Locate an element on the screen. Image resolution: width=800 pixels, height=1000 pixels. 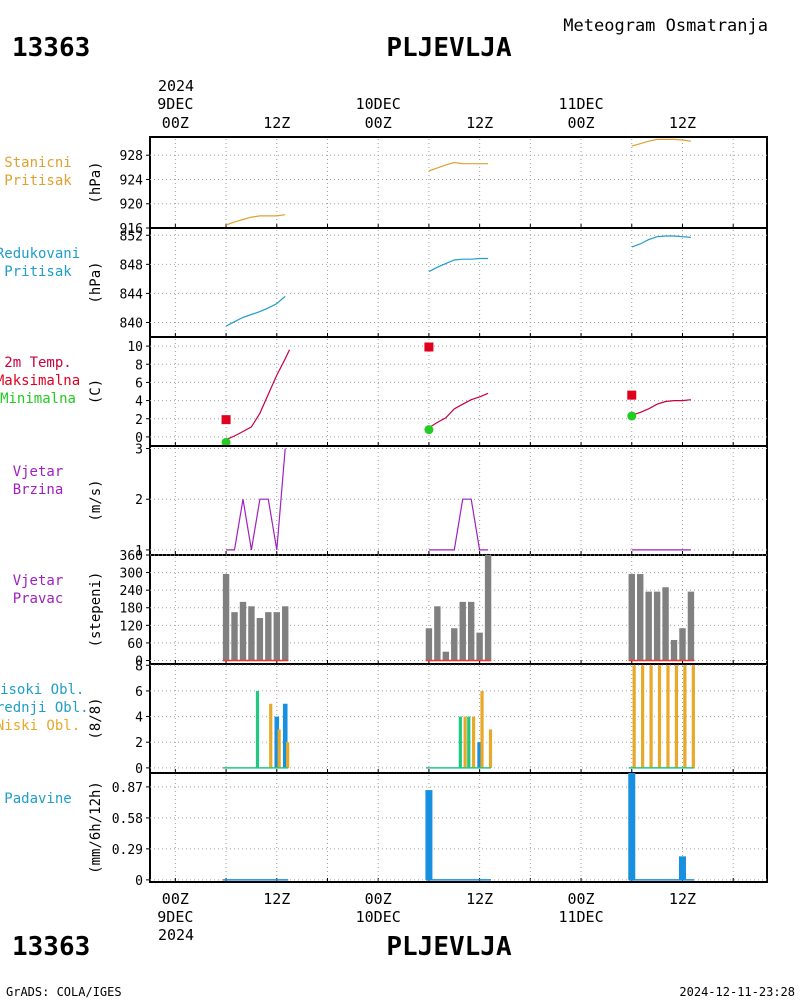
time-axis-top-date: 10DEC is located at coordinates (378, 104).